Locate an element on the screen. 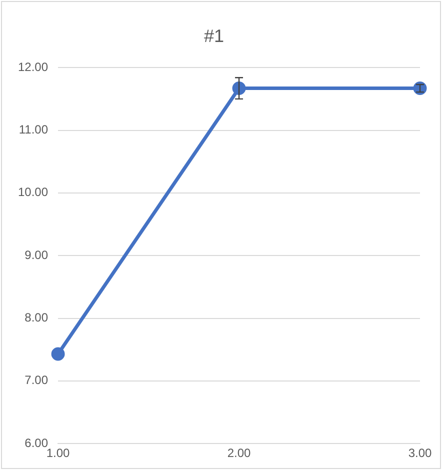 The height and width of the screenshot is (470, 442). x-tick-label: 2.00 is located at coordinates (239, 453).